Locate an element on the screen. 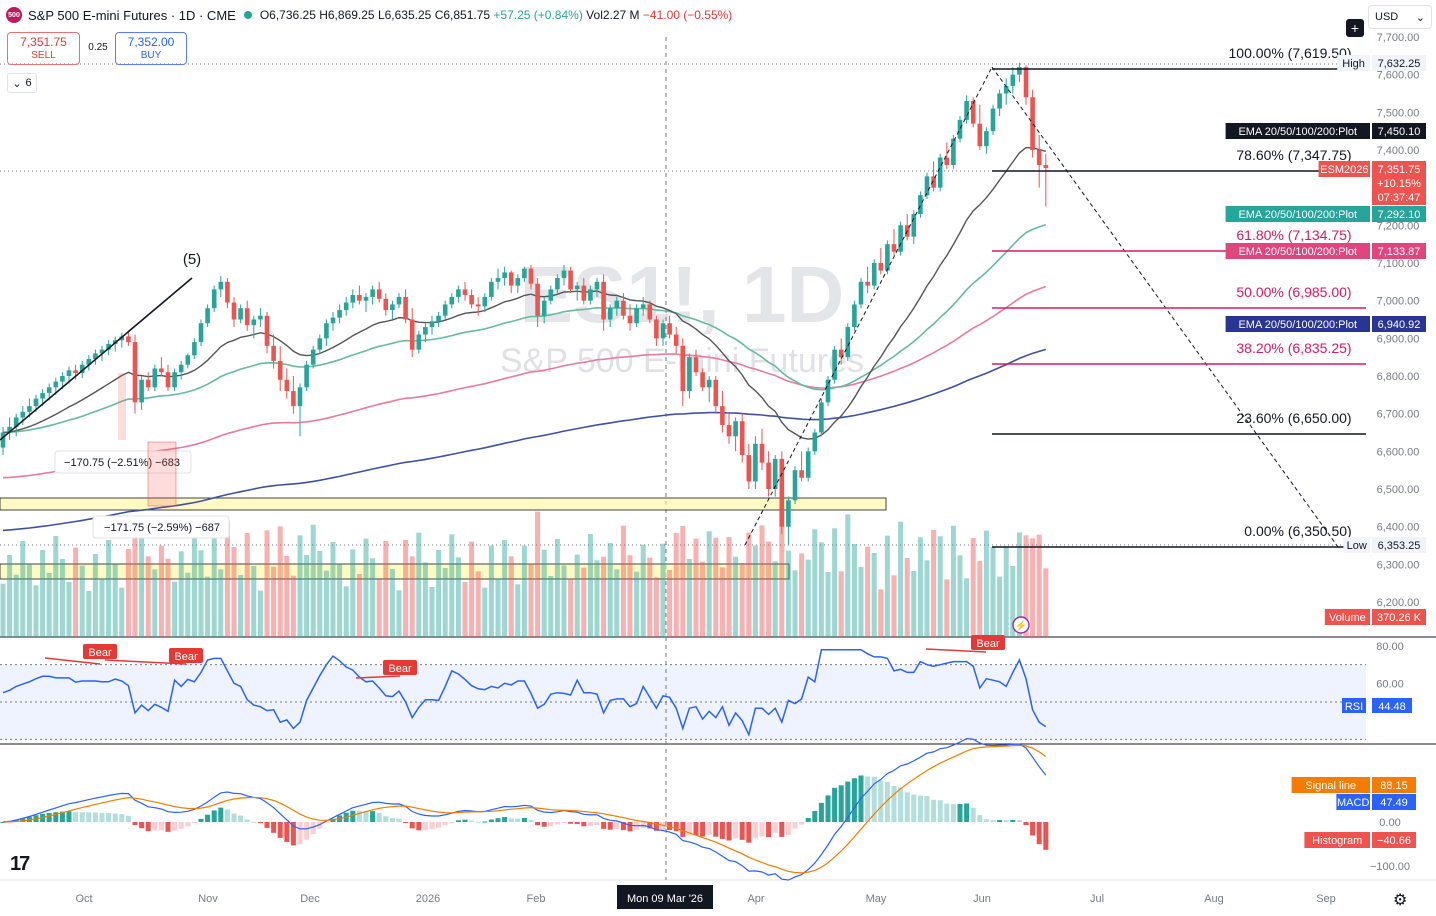 The image size is (1436, 916). currency-select: USD ⌄ is located at coordinates (1400, 17).